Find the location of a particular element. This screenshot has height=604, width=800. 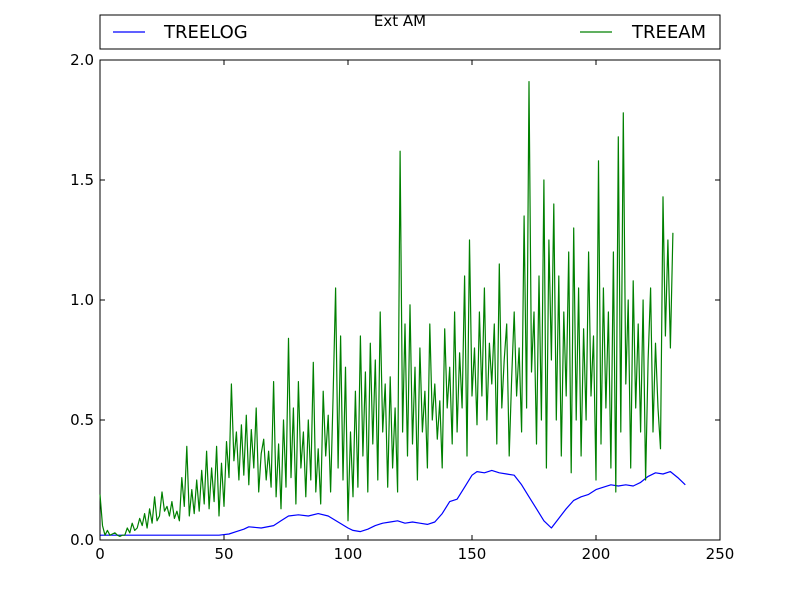

x-tick-label: 150 is located at coordinates (472, 554).